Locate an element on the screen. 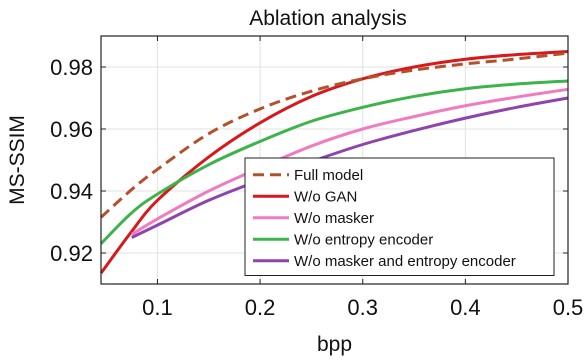 The width and height of the screenshot is (586, 360). x-tick-label: 0.5 is located at coordinates (568, 307).